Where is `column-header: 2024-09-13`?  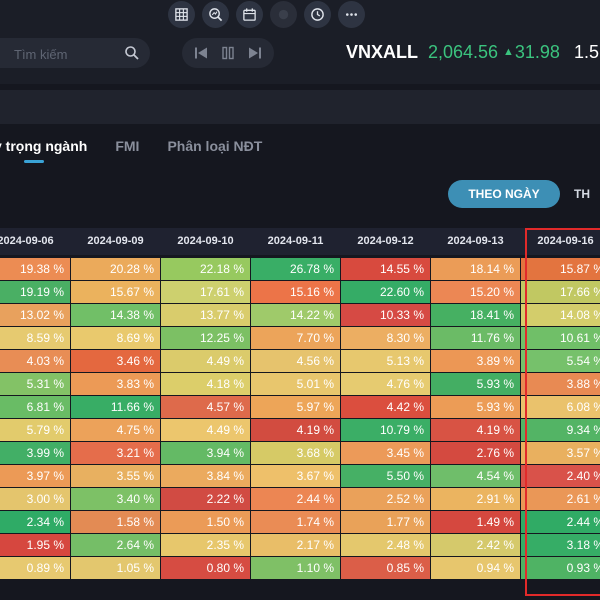 column-header: 2024-09-13 is located at coordinates (475, 241).